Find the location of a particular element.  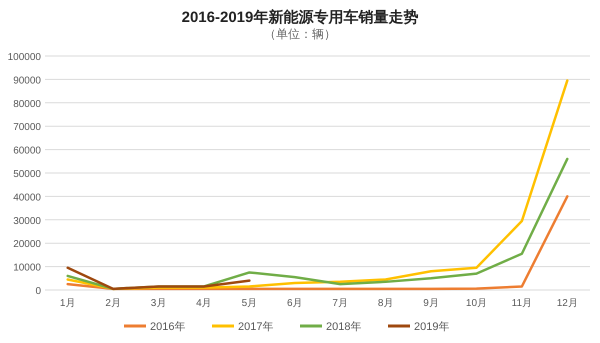

y-tick-label: 30000 is located at coordinates (27, 221).